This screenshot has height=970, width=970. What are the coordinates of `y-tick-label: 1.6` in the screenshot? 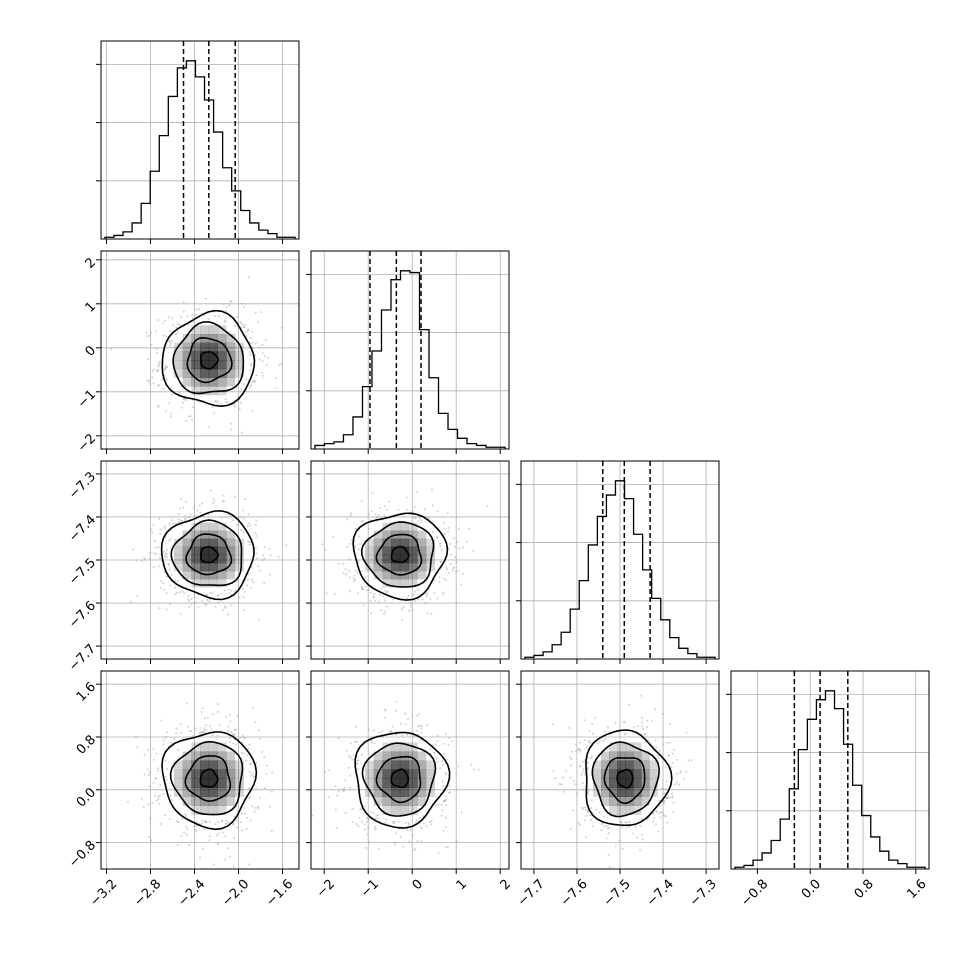 It's located at (86, 692).